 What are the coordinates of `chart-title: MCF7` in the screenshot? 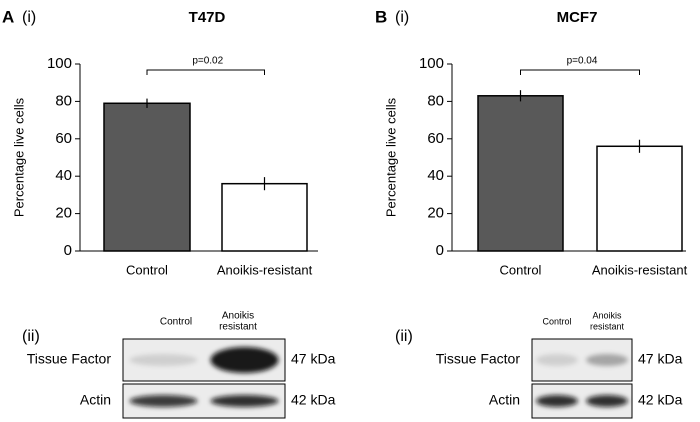 It's located at (577, 17).